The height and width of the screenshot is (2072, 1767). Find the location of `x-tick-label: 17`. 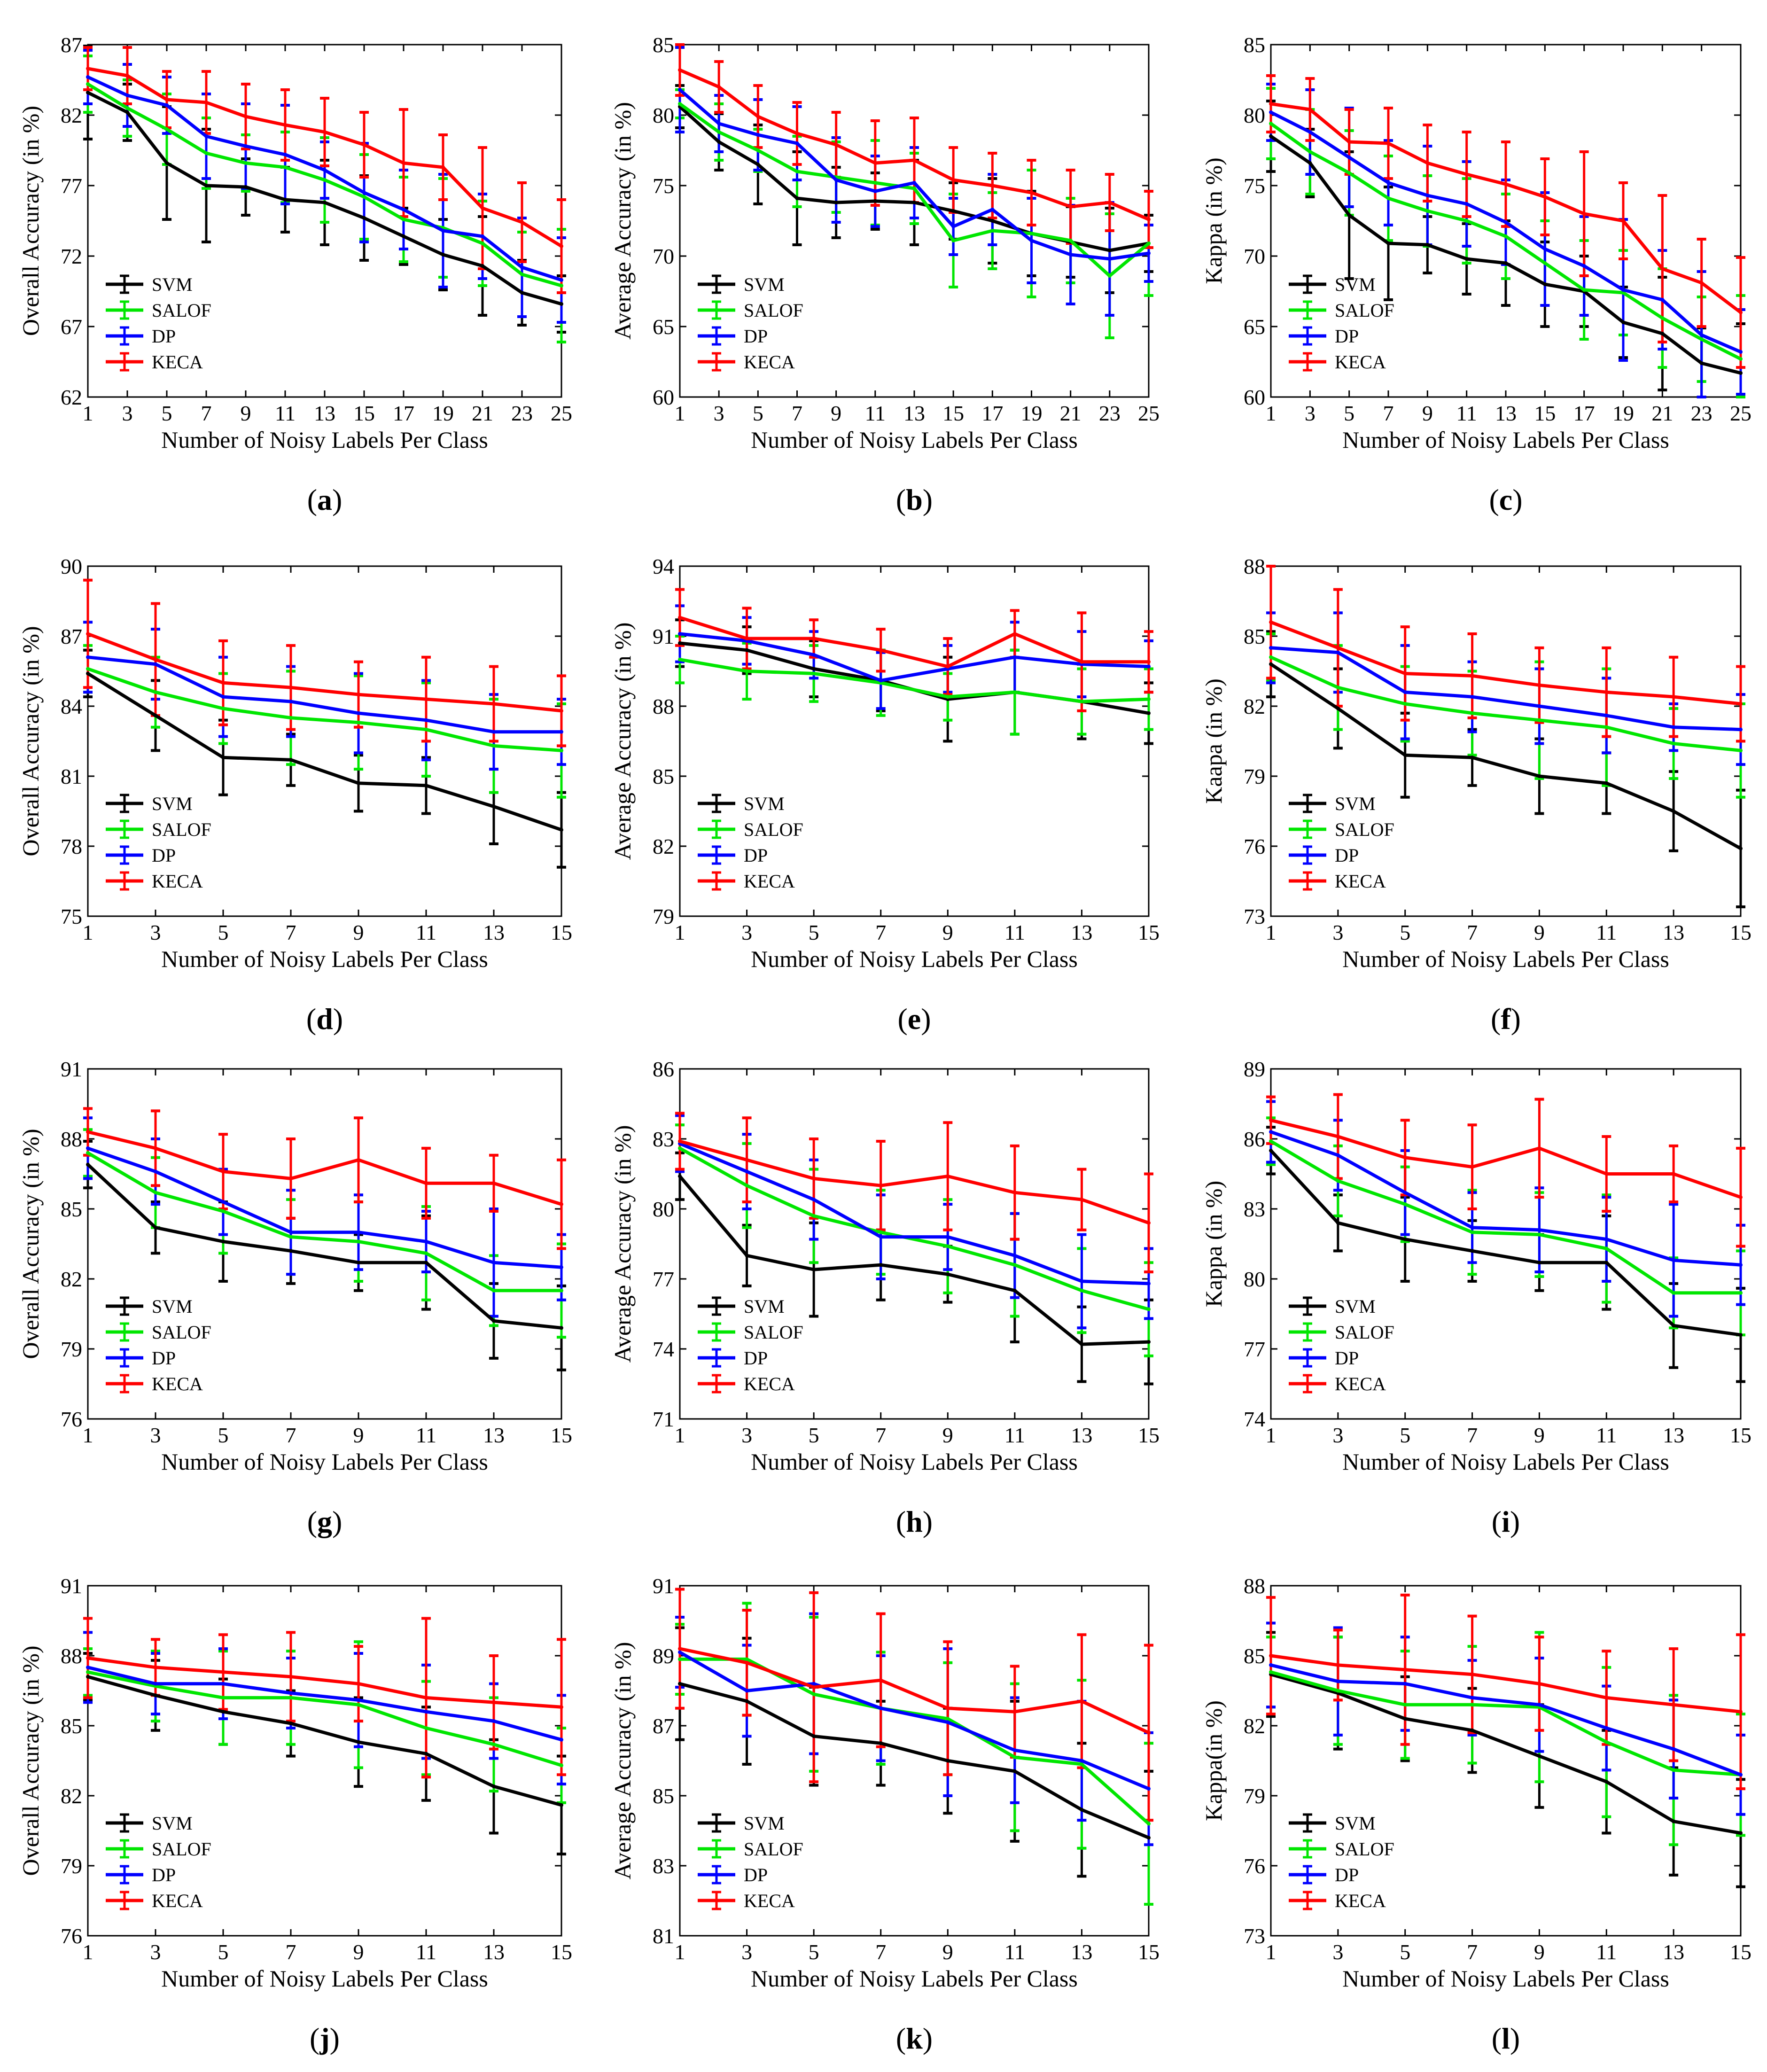

x-tick-label: 17 is located at coordinates (404, 413).